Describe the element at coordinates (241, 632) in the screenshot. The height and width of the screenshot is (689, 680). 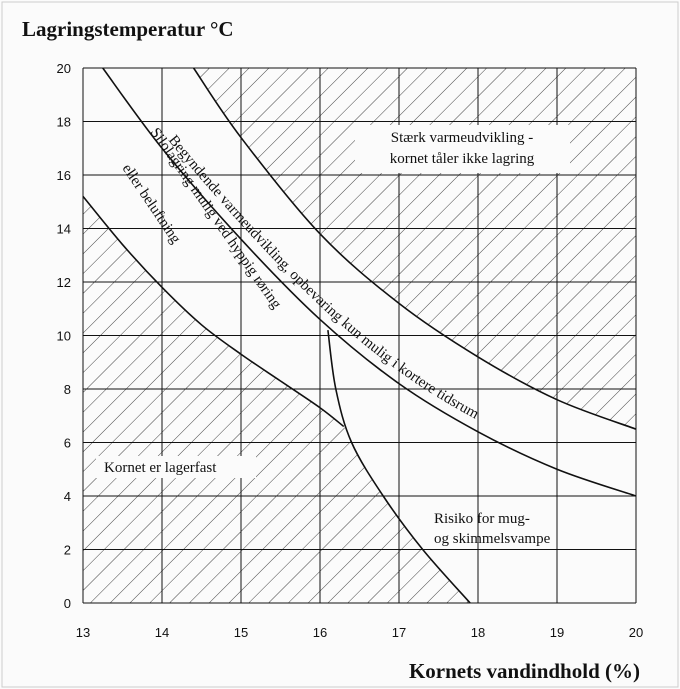
I see `x-tick-label: 15` at that location.